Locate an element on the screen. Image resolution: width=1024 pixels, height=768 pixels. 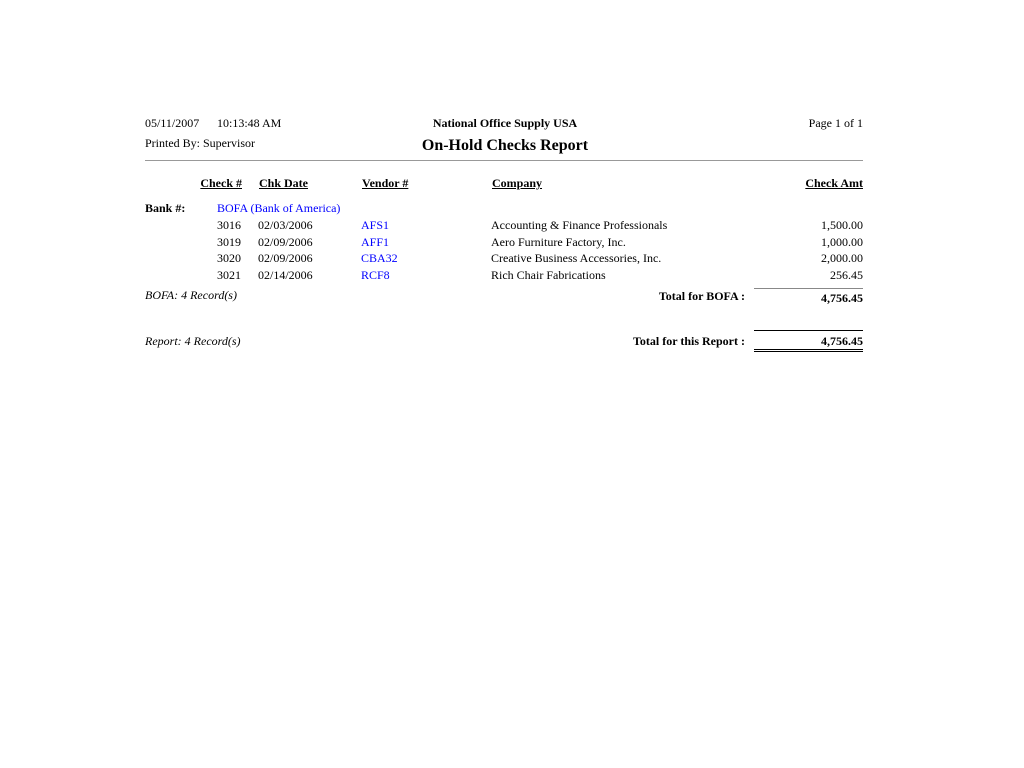
company: Accounting & Finance Professionals is located at coordinates (579, 225).